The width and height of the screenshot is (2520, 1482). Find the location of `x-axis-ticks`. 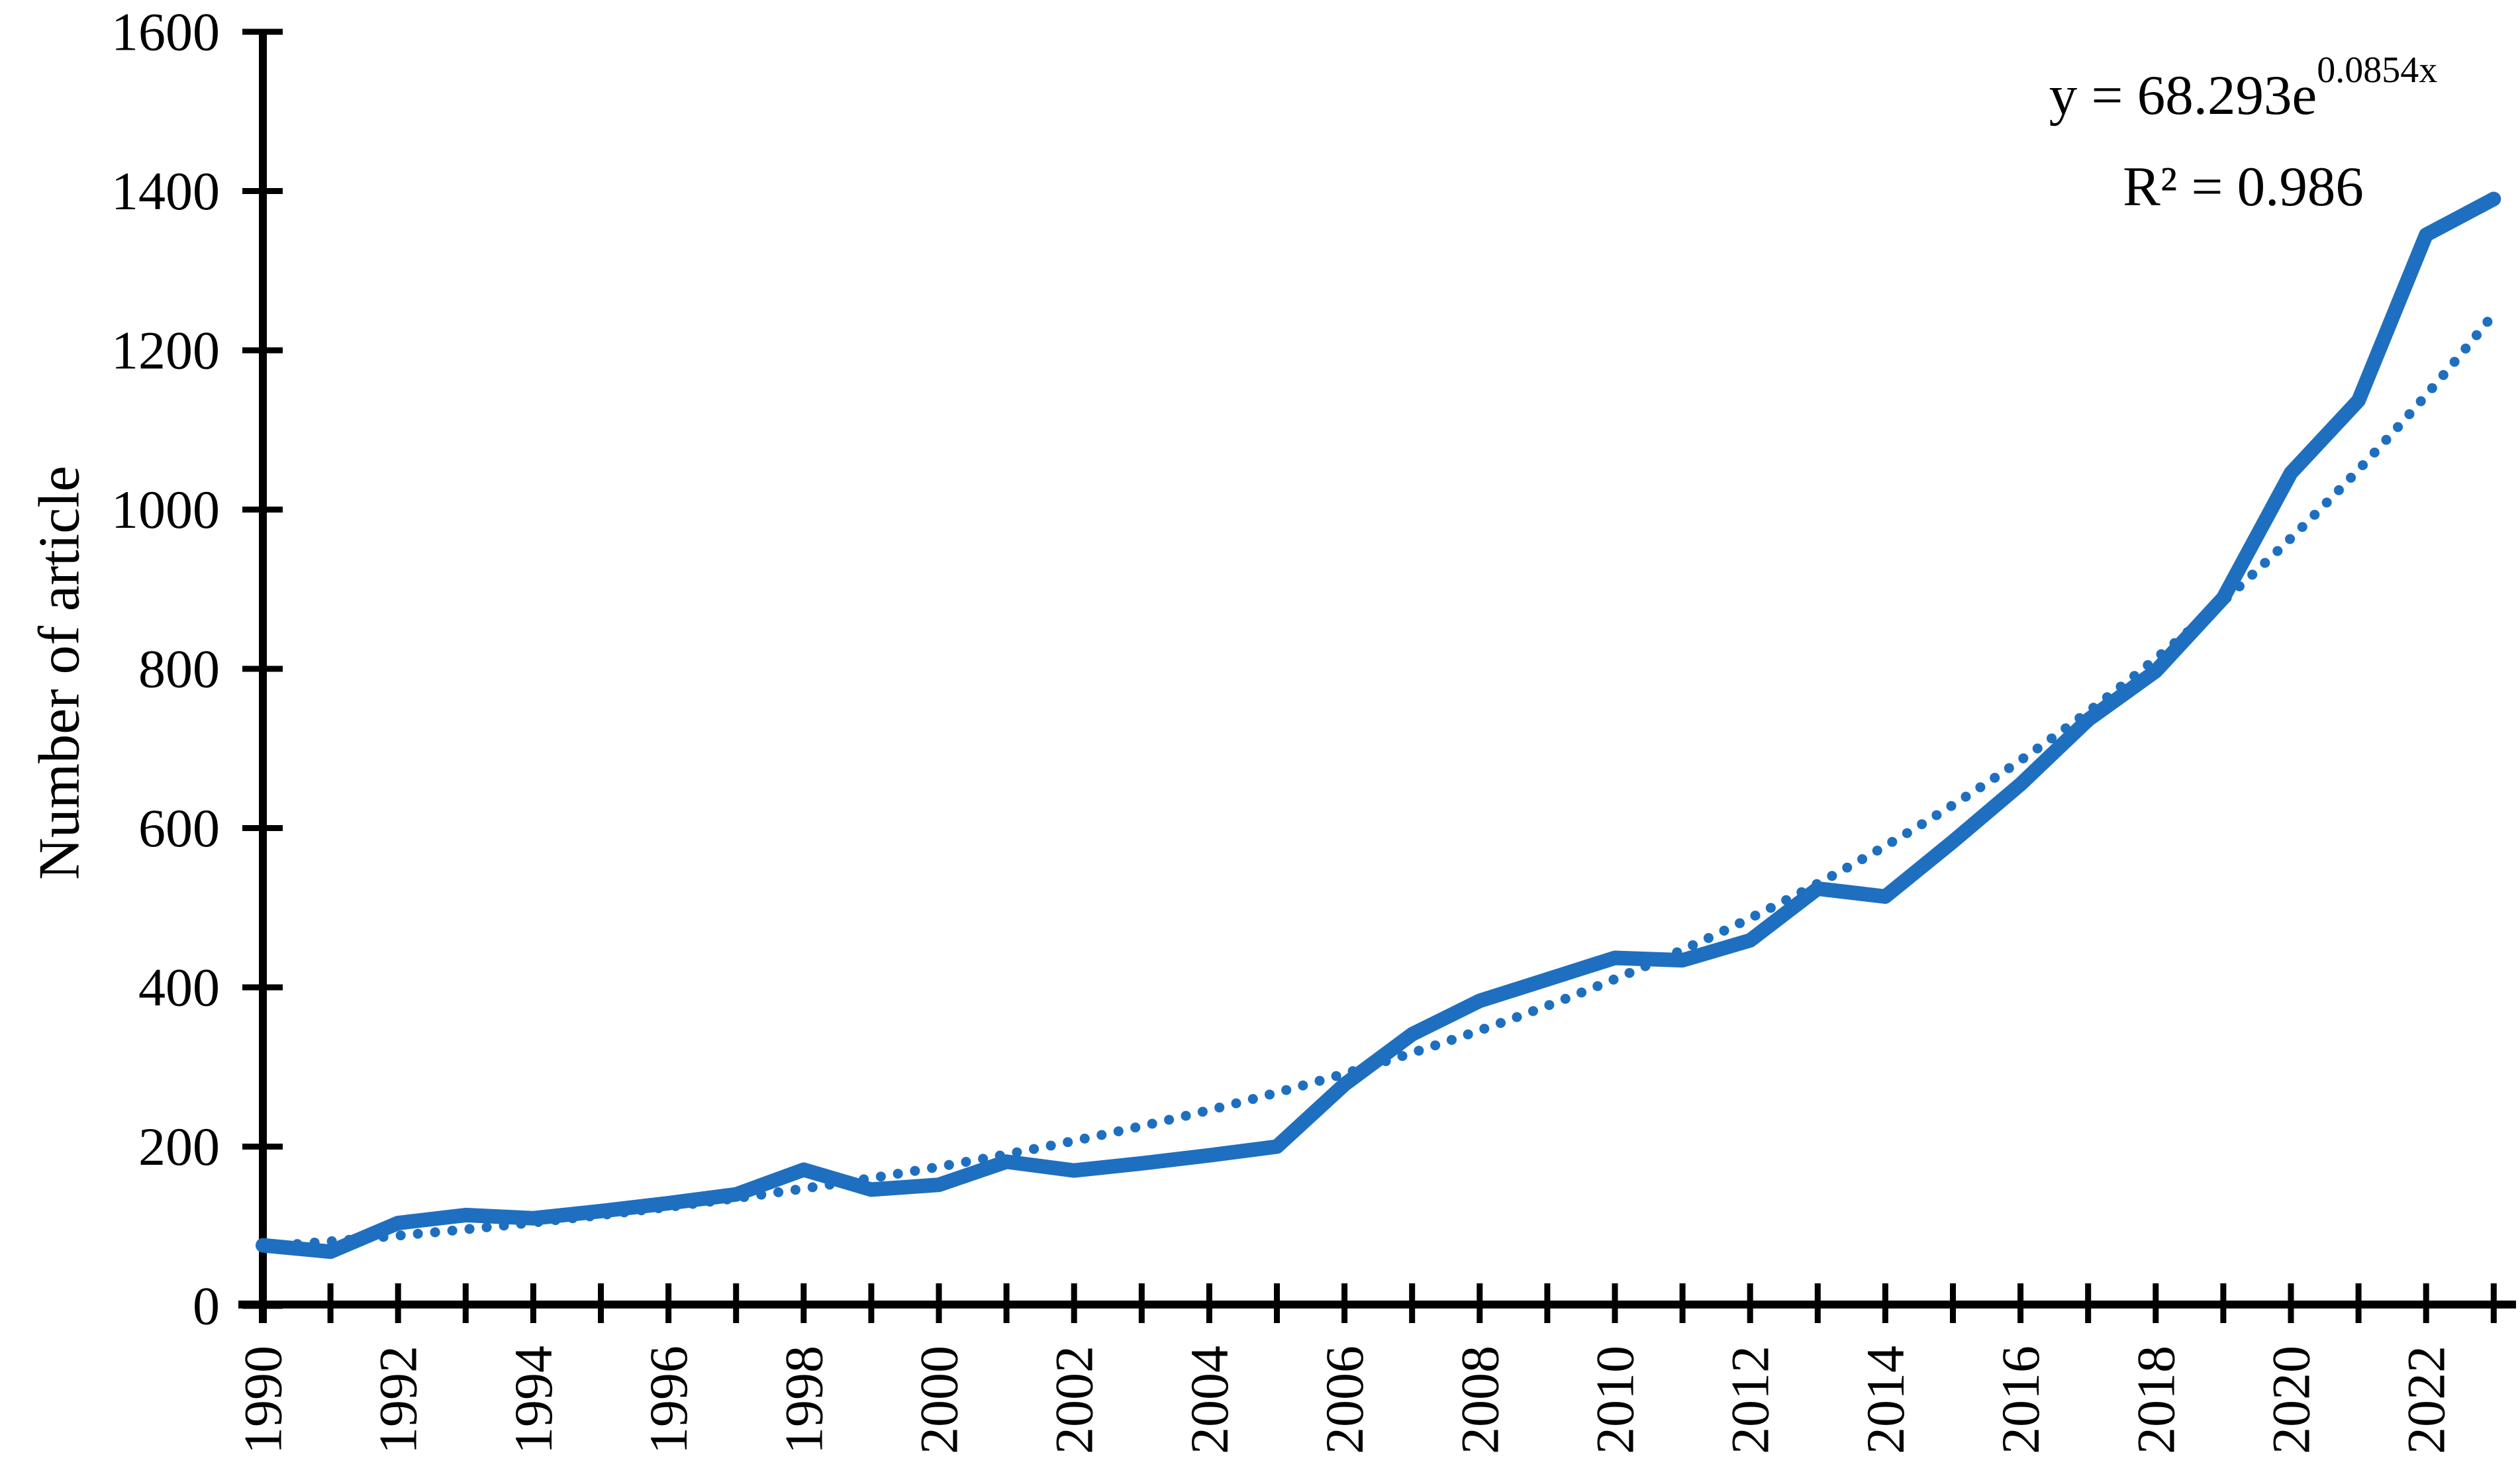

x-axis-ticks is located at coordinates (1378, 1303).